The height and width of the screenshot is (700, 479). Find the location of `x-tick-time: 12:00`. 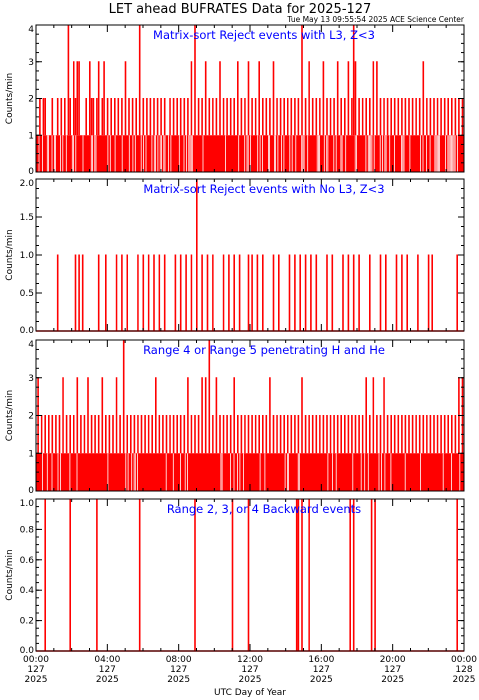

x-tick-time: 12:00 is located at coordinates (250, 660).